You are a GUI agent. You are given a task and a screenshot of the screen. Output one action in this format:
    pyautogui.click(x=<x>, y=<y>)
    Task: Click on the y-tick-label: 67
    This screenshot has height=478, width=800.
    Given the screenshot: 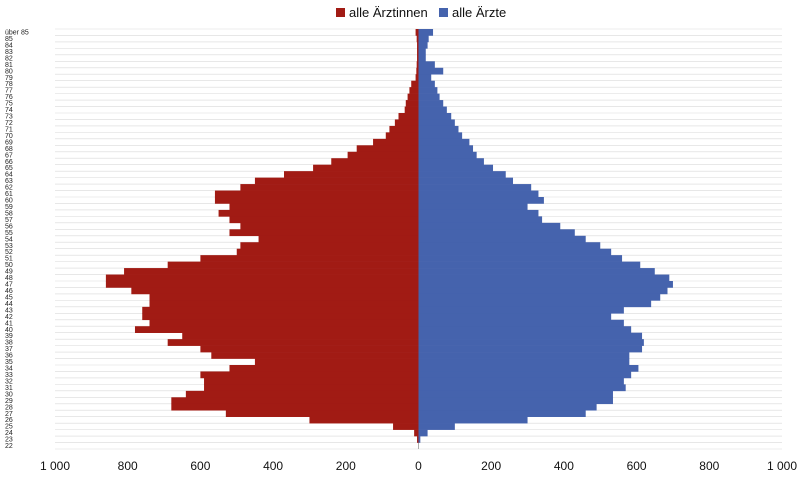 What is the action you would take?
    pyautogui.click(x=9, y=155)
    